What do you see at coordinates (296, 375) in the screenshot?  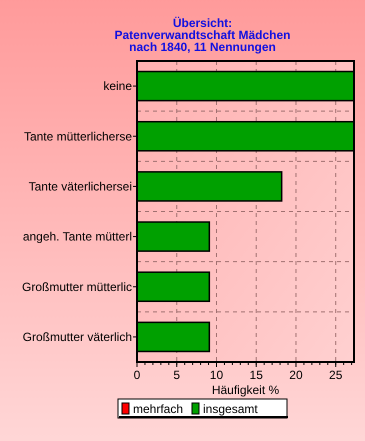 I see `x-tick-label: 20` at bounding box center [296, 375].